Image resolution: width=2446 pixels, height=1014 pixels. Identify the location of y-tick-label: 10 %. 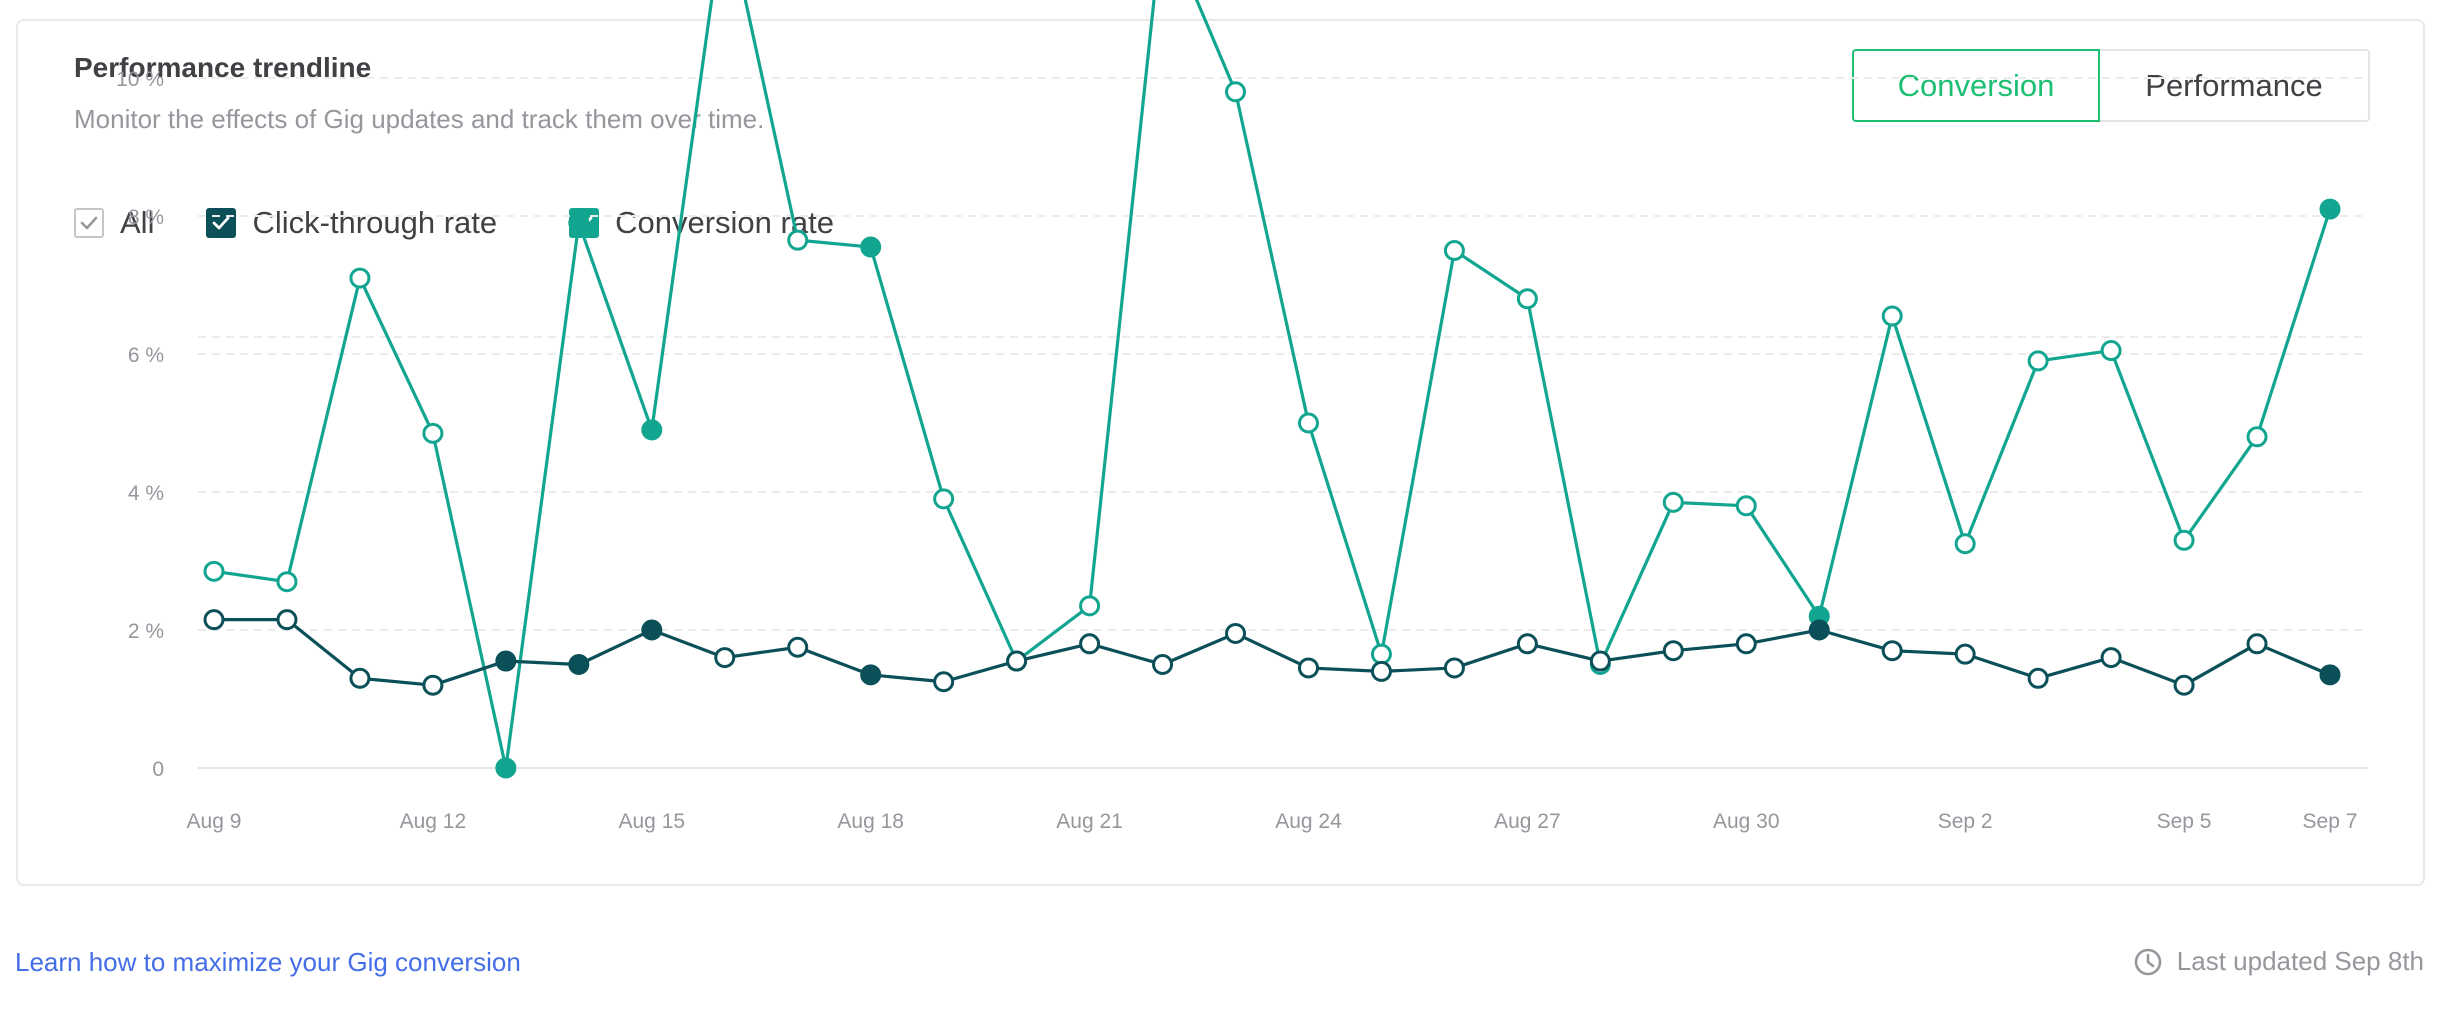
(140, 79).